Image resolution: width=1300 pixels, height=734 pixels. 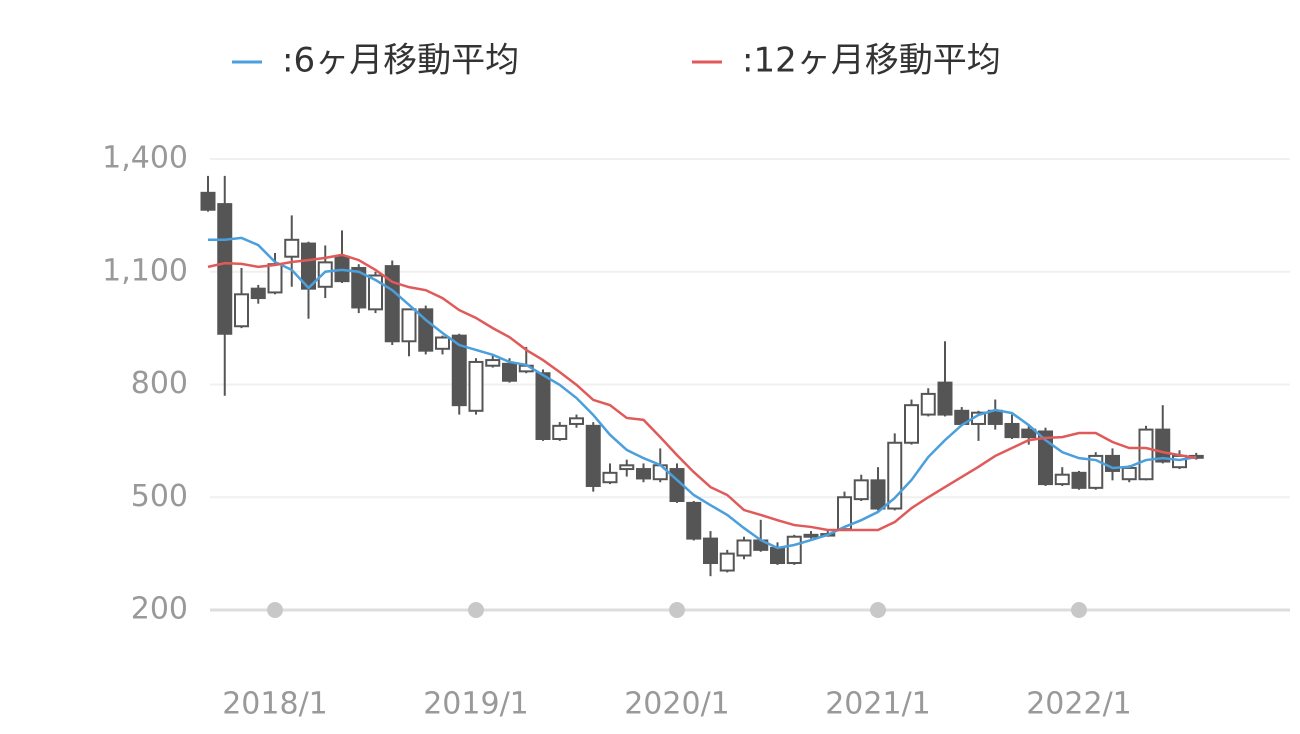 What do you see at coordinates (400, 61) in the screenshot?
I see `legend-label: :6ヶ月移動平均` at bounding box center [400, 61].